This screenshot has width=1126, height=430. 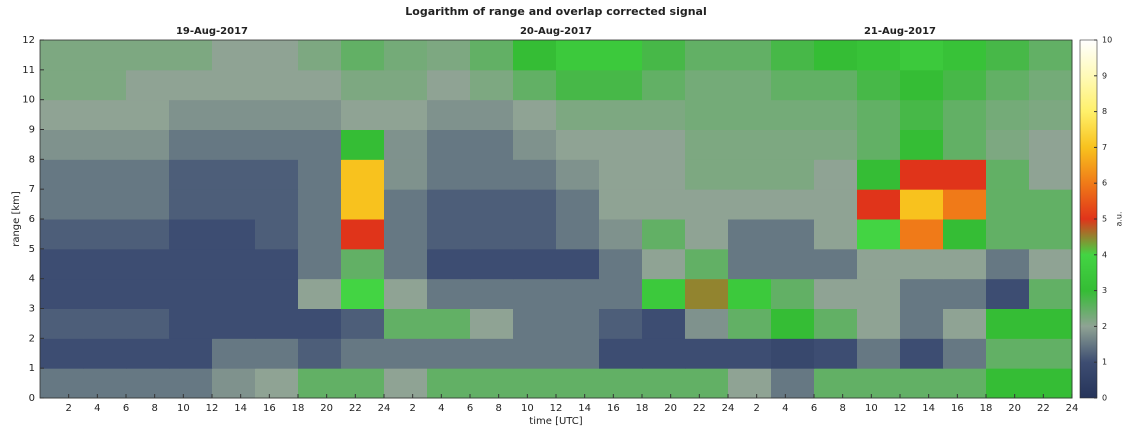 I want to click on y-tick-label: 4, so click(x=32, y=279).